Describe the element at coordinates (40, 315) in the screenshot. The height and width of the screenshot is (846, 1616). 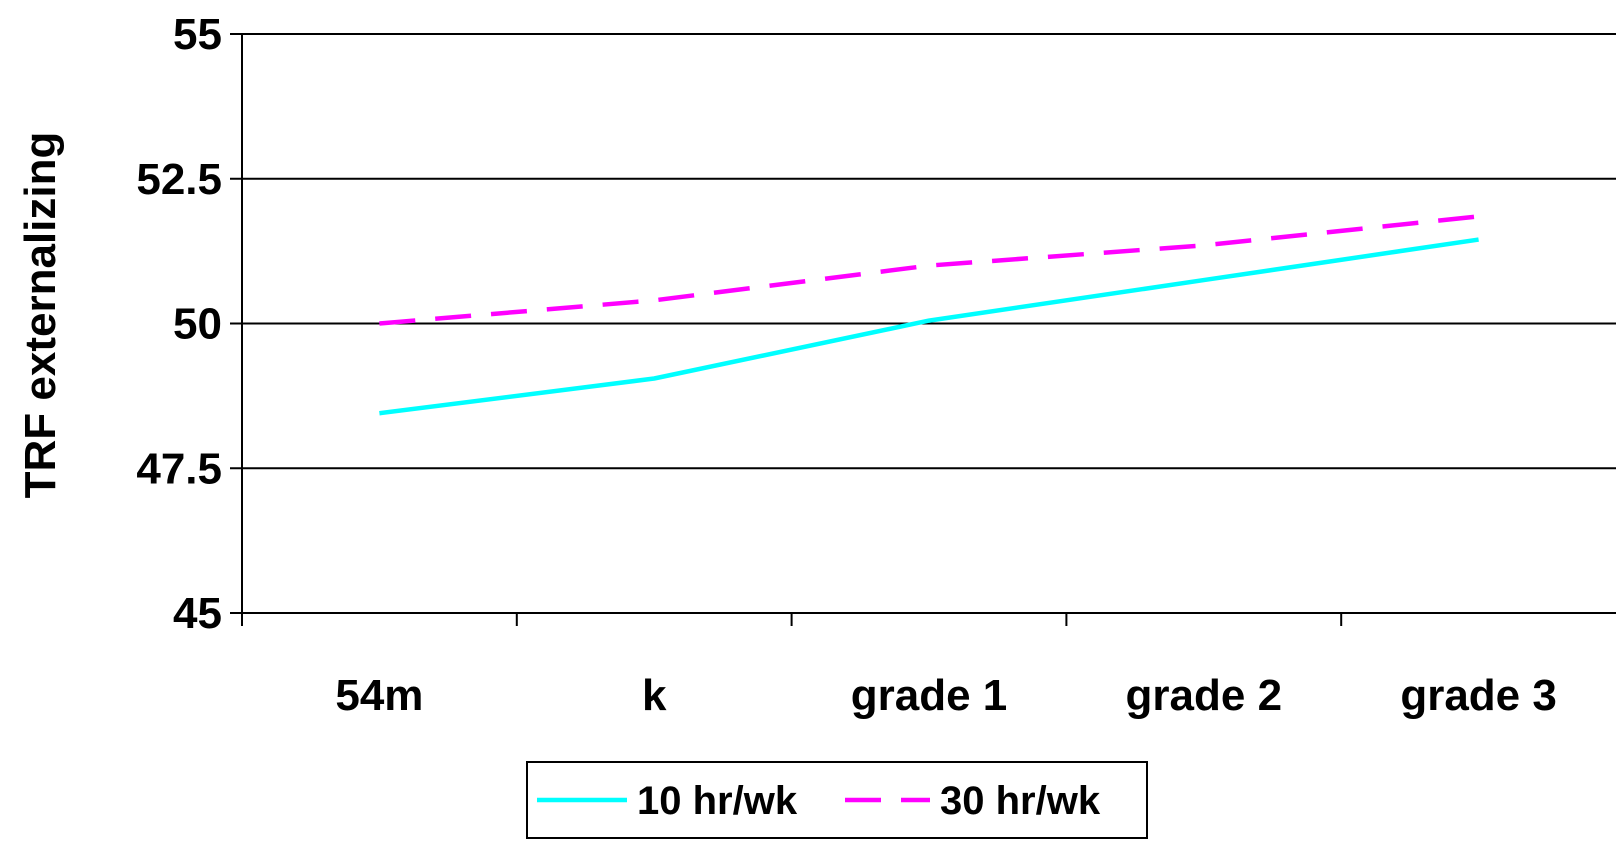
I see `y-axis-title: TRF externalizing` at that location.